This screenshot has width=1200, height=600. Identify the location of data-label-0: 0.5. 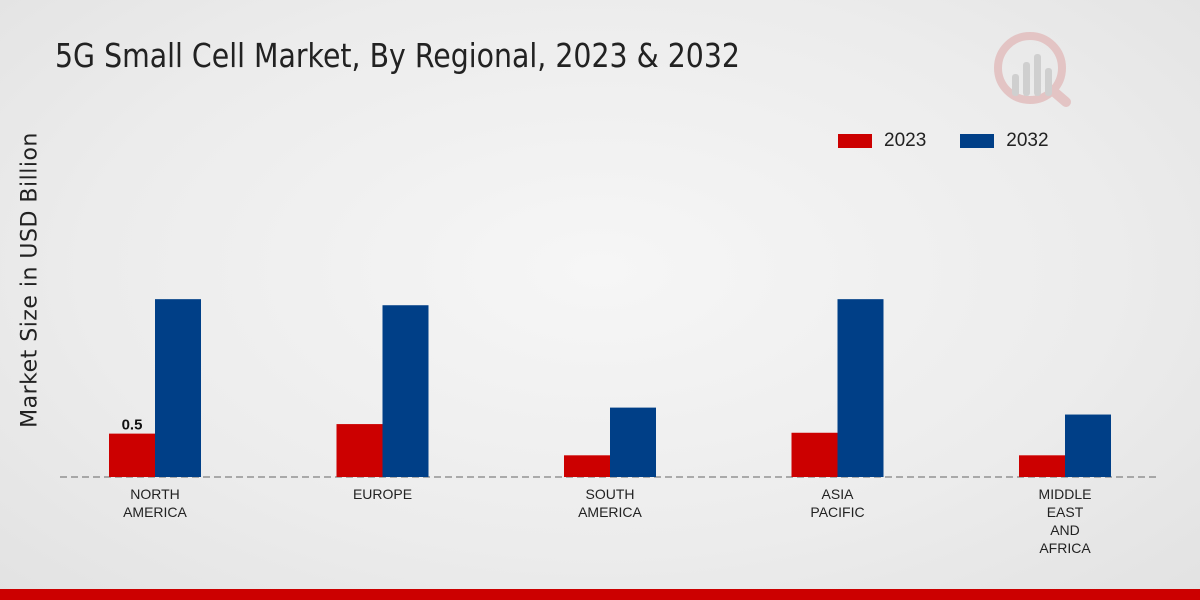
(132, 425).